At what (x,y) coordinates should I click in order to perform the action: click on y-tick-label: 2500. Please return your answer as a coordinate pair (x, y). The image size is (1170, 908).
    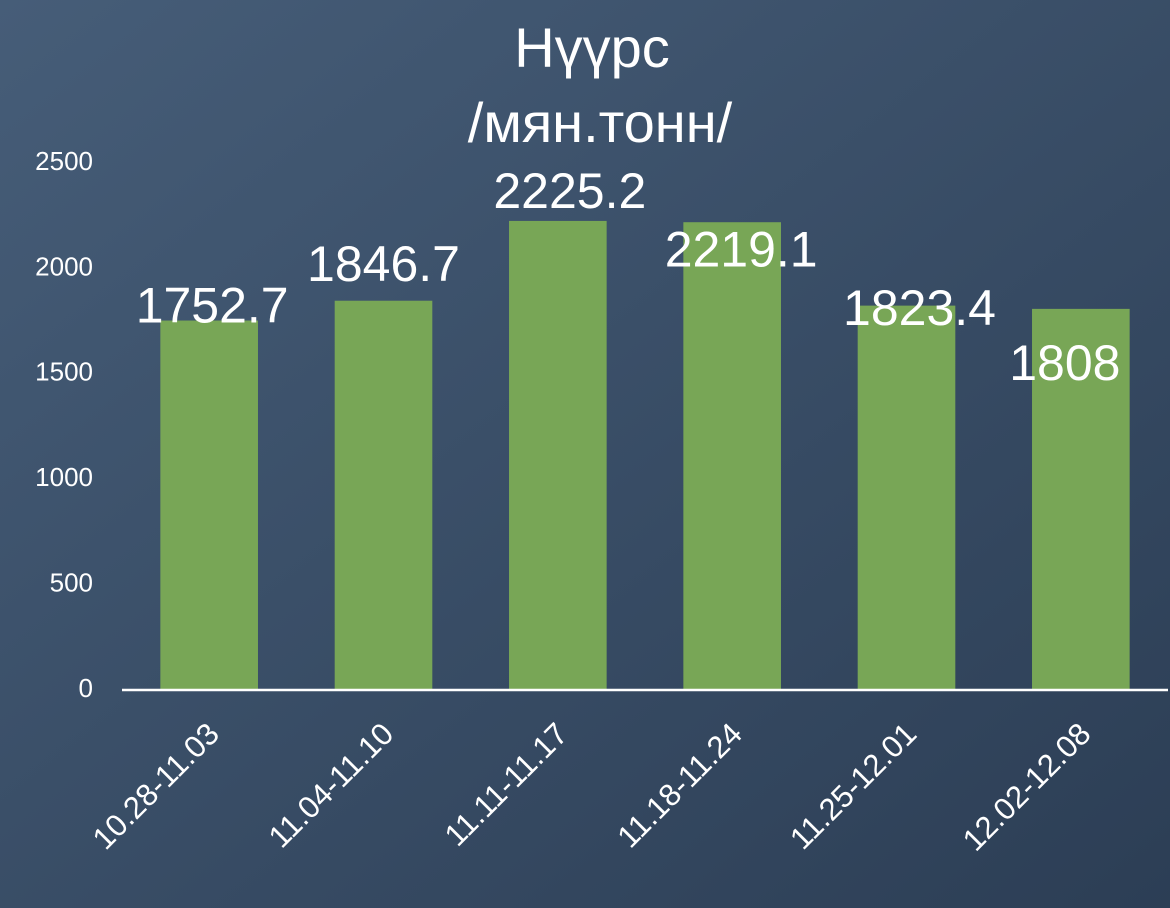
    Looking at the image, I should click on (64, 161).